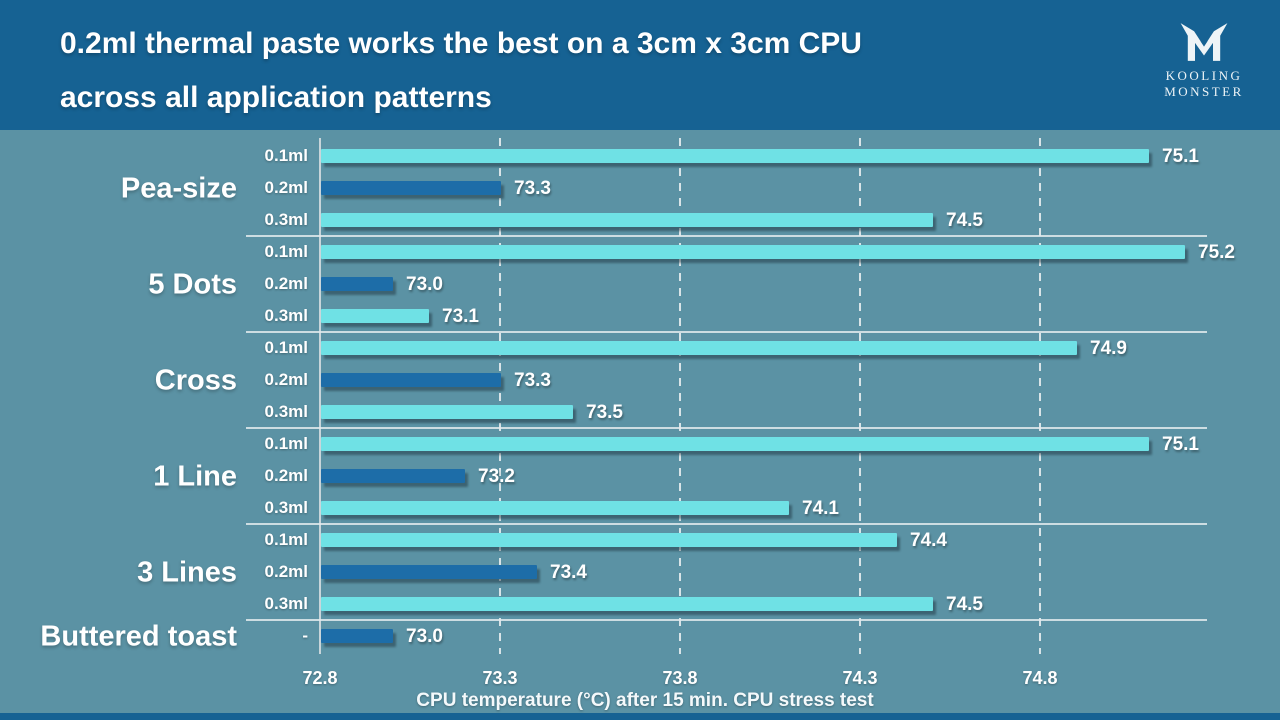 The width and height of the screenshot is (1280, 720). I want to click on bar-pea-size-0.2ml, so click(411, 188).